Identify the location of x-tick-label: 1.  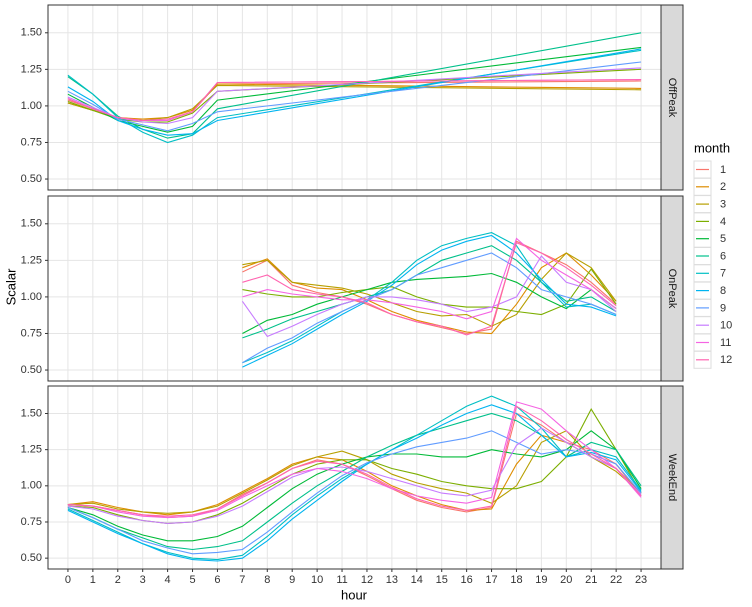
(93, 580).